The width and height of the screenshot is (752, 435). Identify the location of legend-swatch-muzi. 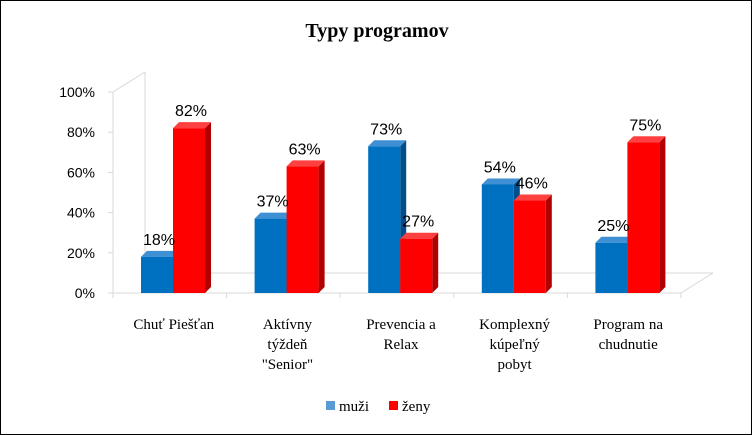
(330, 405).